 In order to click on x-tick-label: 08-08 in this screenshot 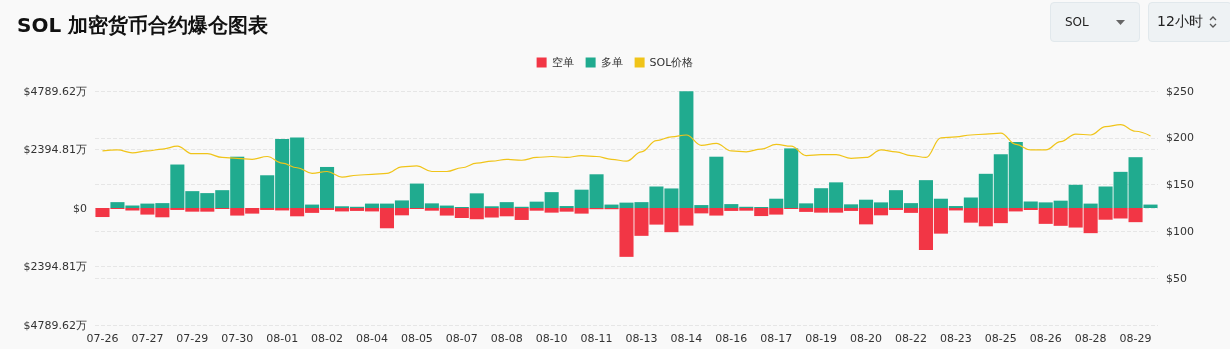, I will do `click(506, 338)`.